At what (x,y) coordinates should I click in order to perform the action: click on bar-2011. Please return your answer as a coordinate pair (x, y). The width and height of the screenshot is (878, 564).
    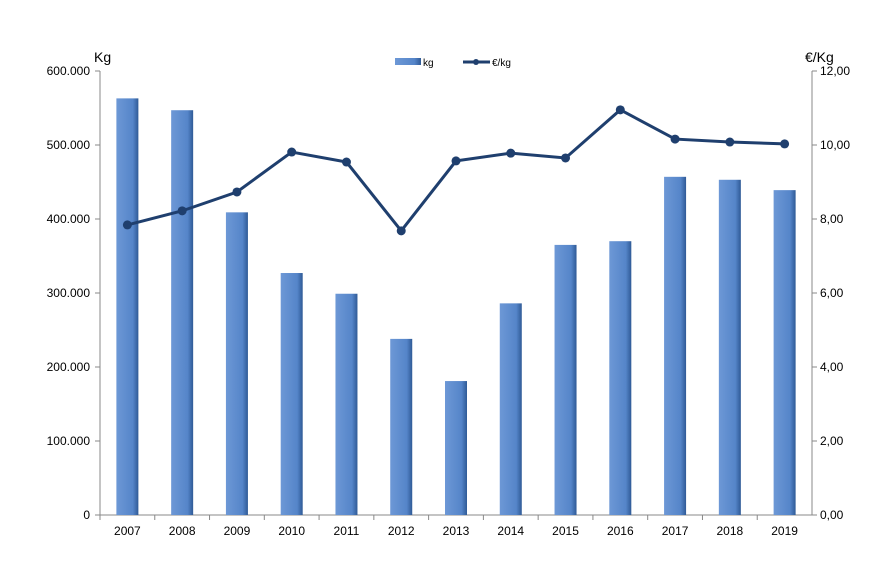
    Looking at the image, I should click on (346, 404).